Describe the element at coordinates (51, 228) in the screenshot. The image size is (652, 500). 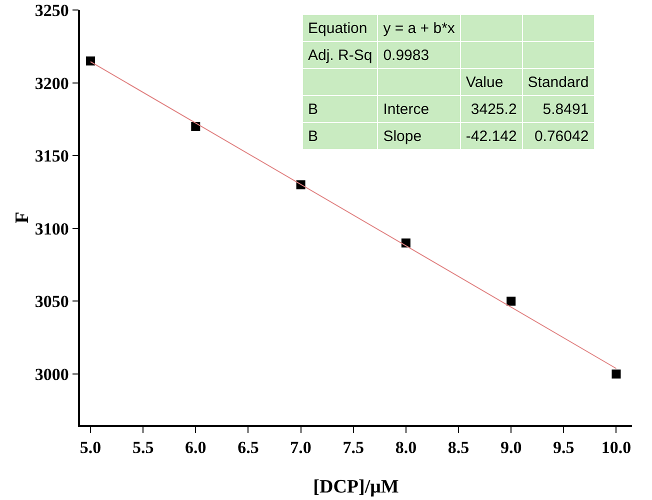
I see `y-tick-label: 3100` at that location.